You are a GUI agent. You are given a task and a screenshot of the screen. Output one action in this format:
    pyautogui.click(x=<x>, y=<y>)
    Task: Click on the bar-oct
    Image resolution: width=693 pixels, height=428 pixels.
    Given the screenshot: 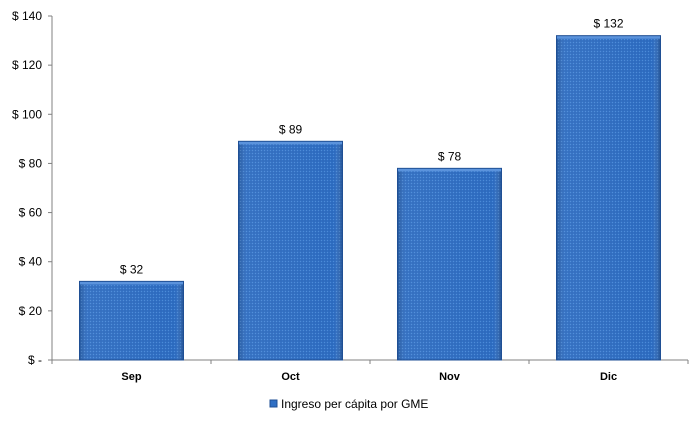 What is the action you would take?
    pyautogui.click(x=290, y=250)
    